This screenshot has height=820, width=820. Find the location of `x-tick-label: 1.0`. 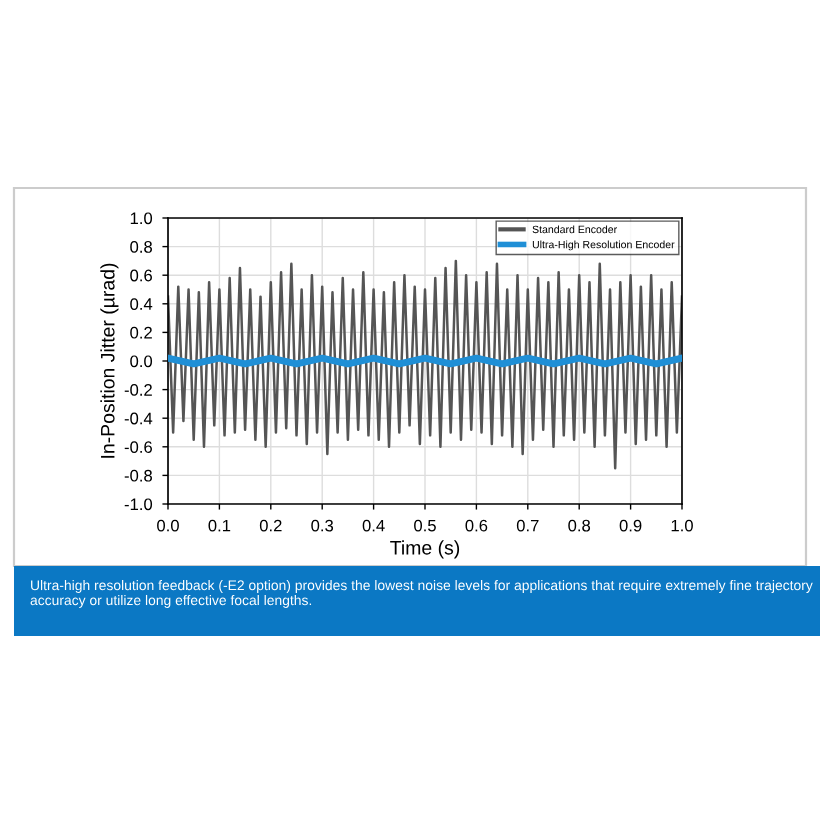

x-tick-label: 1.0 is located at coordinates (682, 525).